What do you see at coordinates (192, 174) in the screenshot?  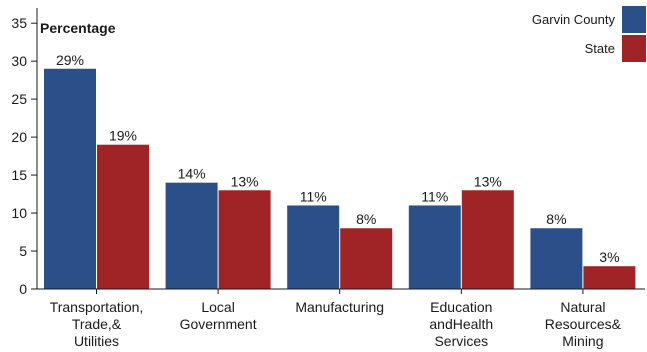 I see `data-label: 14%` at bounding box center [192, 174].